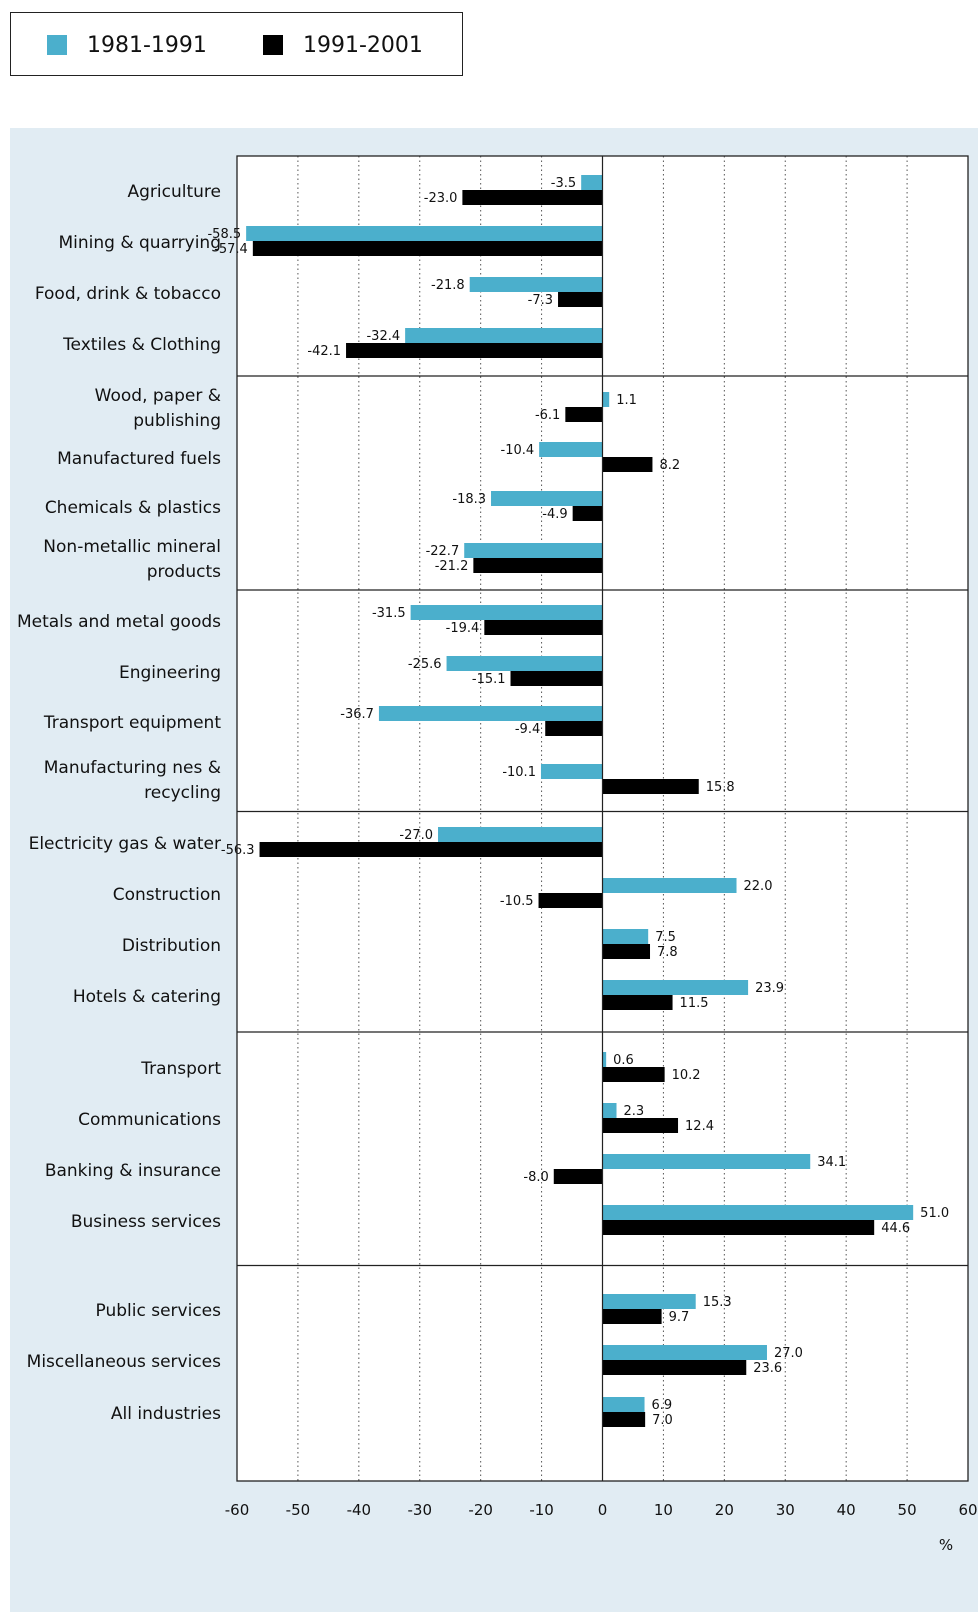 The width and height of the screenshot is (978, 1612). I want to click on bar-1981-1991-manufactured-fuels, so click(571, 449).